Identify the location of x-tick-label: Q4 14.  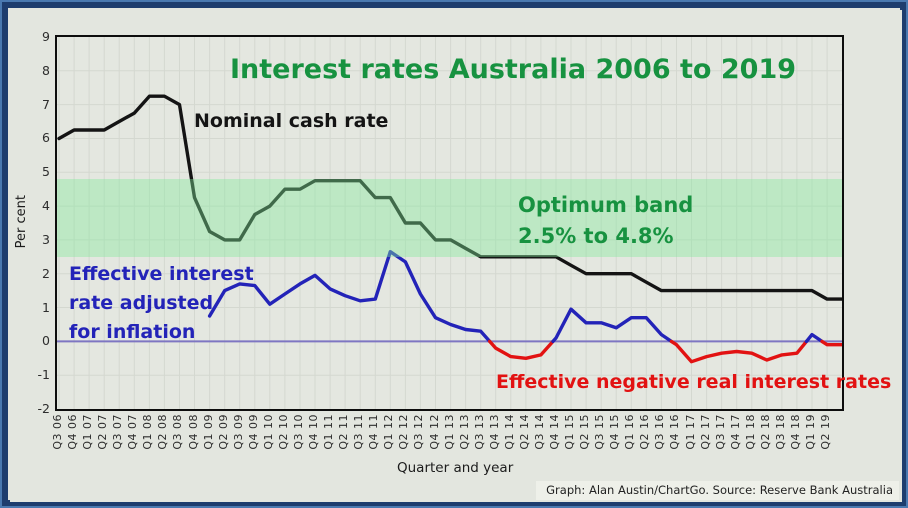
(554, 432).